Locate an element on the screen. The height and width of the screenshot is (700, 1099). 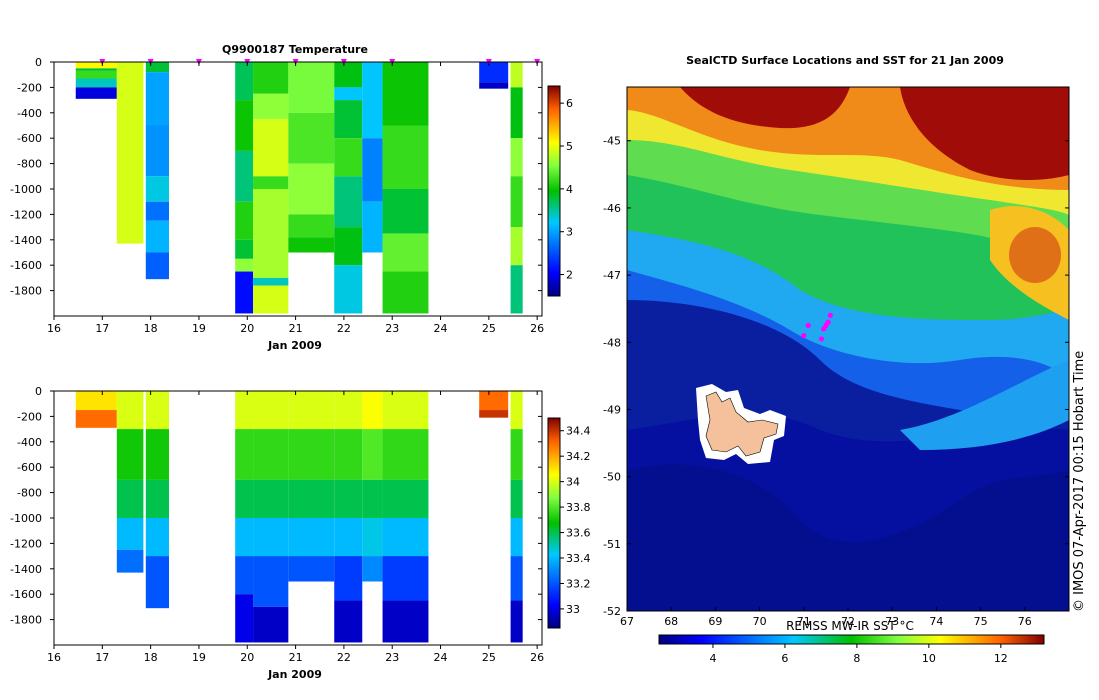
salinity-xlabel: Jan 2009 is located at coordinates (294, 674).